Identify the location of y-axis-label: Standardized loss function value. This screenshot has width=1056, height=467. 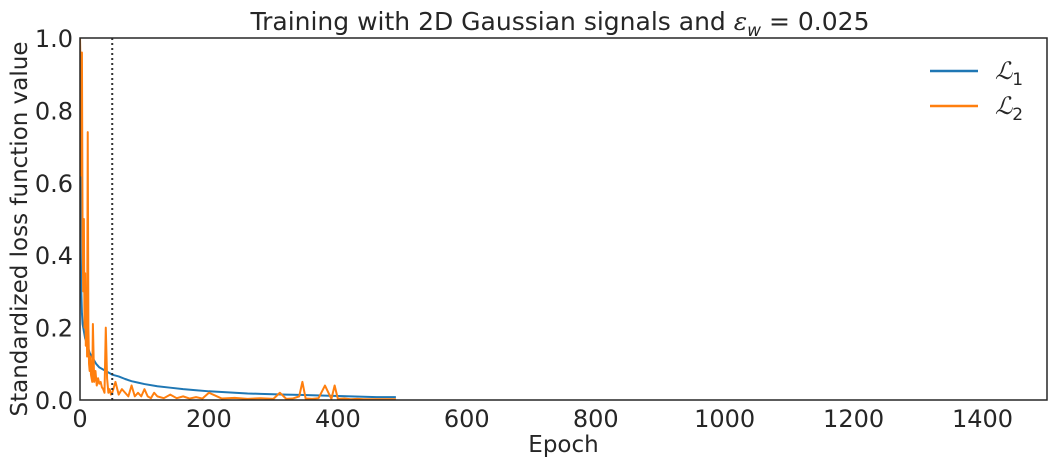
(20, 229).